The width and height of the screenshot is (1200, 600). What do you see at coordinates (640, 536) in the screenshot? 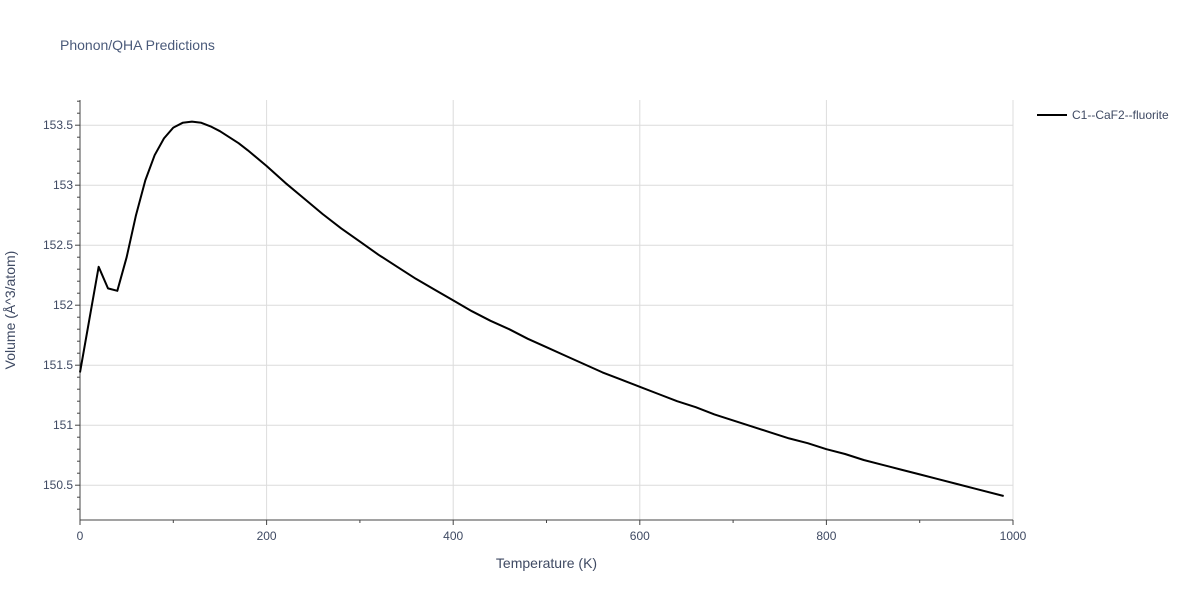
I see `x-tick-label: 600` at bounding box center [640, 536].